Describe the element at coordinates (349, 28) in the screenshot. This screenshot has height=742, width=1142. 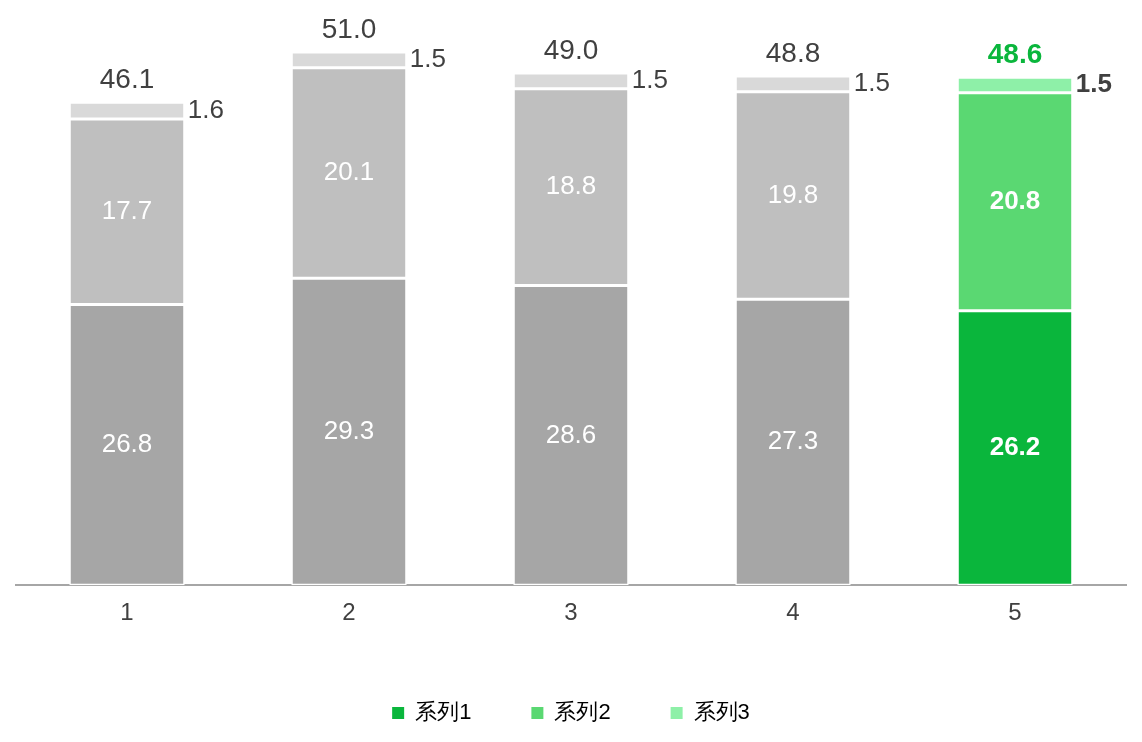
I see `total-label: 51.0` at that location.